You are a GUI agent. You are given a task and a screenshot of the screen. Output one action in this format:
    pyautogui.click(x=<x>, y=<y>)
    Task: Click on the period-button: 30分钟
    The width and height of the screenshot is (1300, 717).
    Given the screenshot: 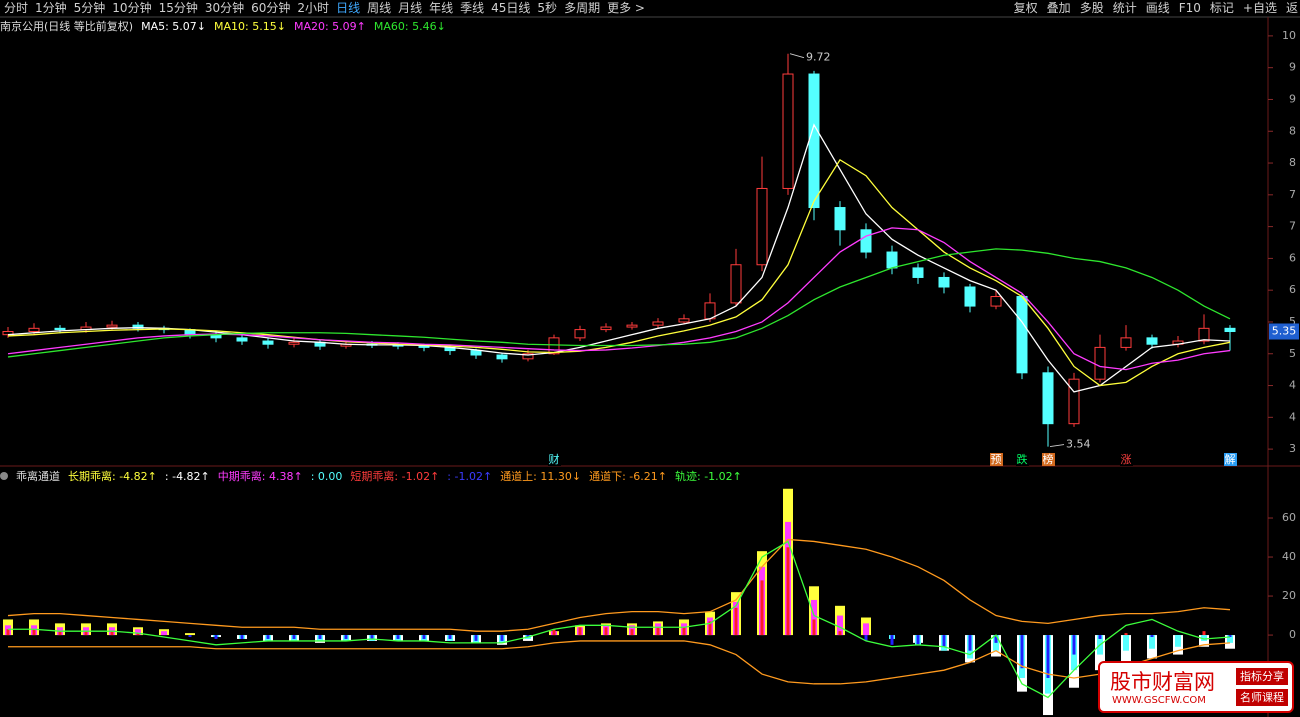 What is the action you would take?
    pyautogui.click(x=224, y=8)
    